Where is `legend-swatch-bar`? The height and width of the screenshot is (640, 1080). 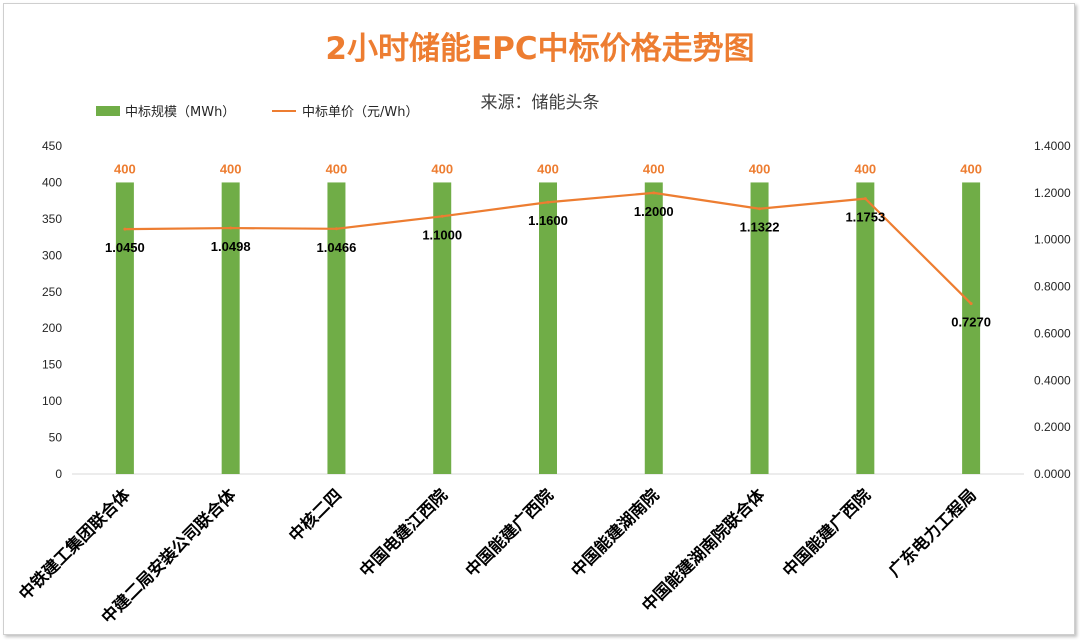 legend-swatch-bar is located at coordinates (108, 111).